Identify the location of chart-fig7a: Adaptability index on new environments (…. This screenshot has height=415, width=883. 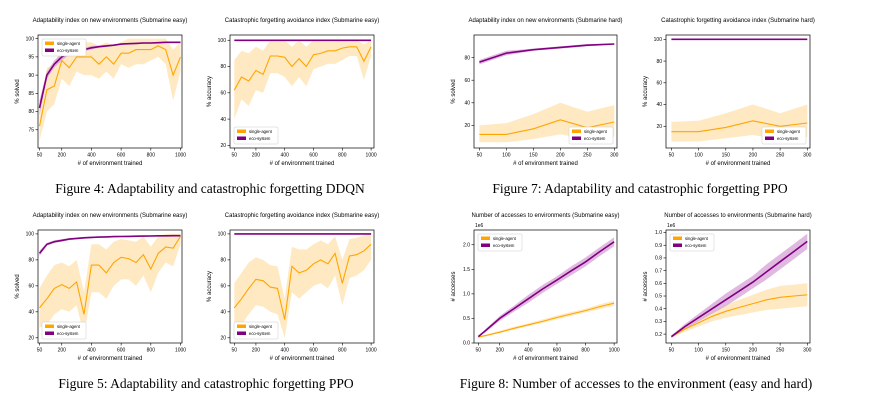
(537, 92).